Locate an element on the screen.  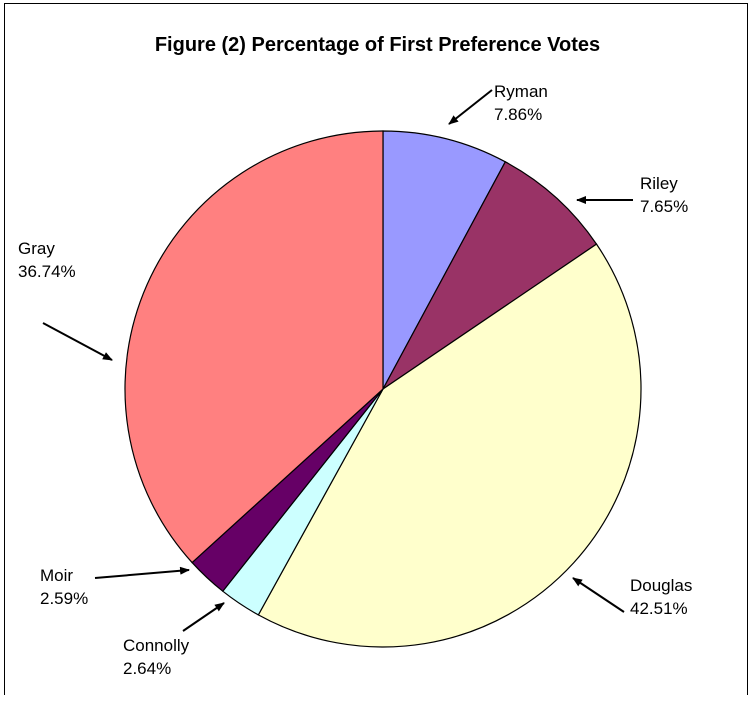
callout-arrow-connolly is located at coordinates (203, 617).